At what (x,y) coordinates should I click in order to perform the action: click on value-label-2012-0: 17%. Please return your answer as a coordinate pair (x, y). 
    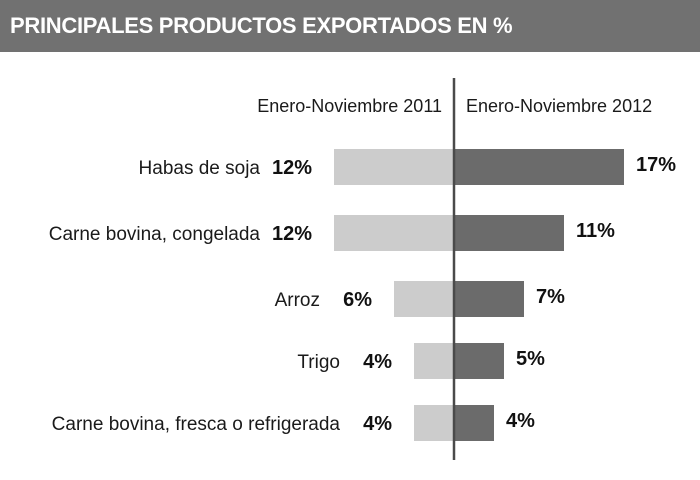
    Looking at the image, I should click on (656, 165).